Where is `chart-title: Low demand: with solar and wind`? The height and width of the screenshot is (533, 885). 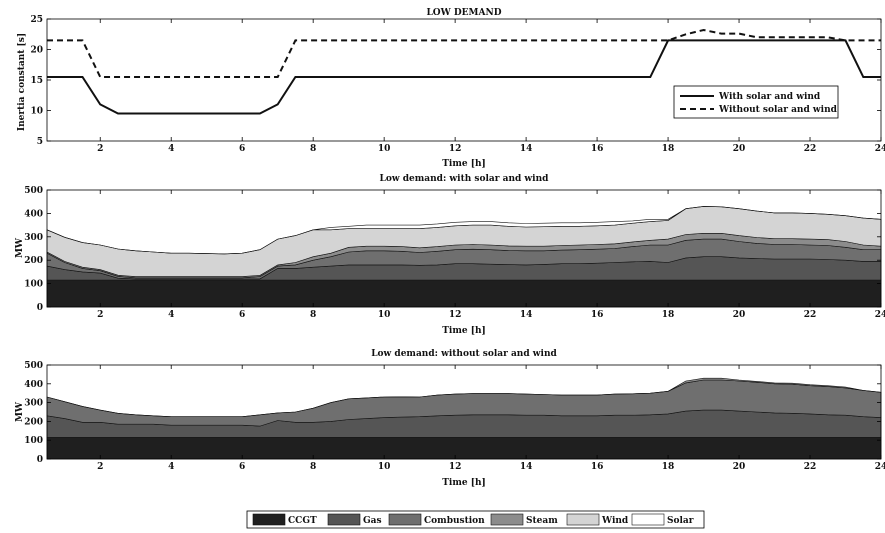 chart-title: Low demand: with solar and wind is located at coordinates (465, 179).